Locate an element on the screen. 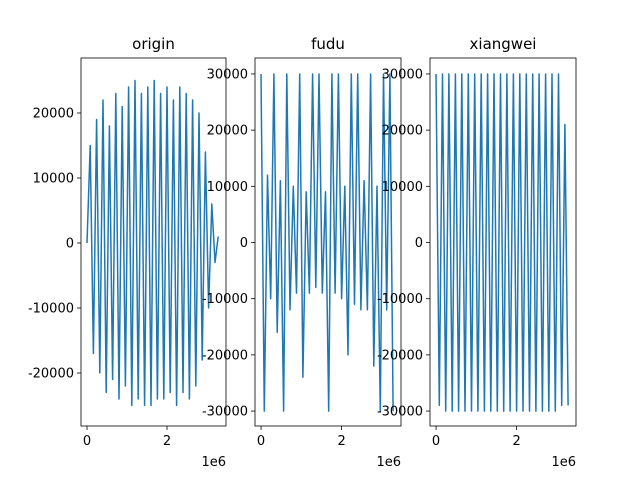 The image size is (640, 484). subplot-title: origin is located at coordinates (153, 44).